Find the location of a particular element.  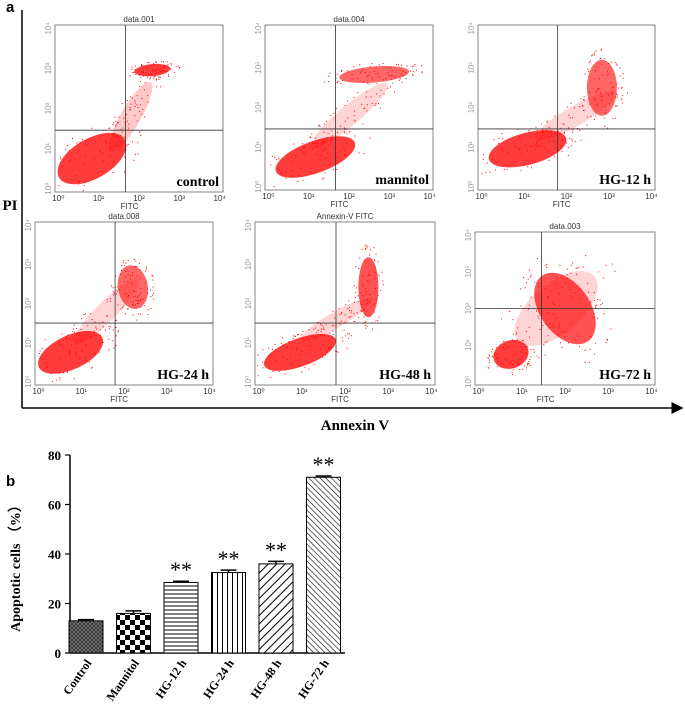

y-tick-label: 10⁰ is located at coordinates (28, 382).